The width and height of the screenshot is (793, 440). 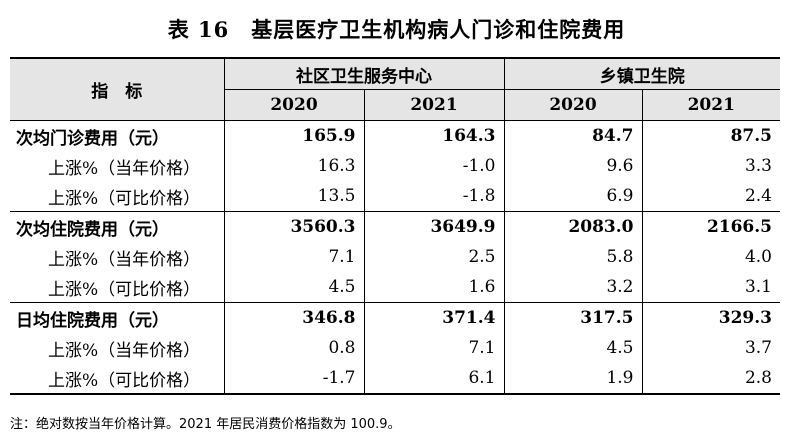 I want to click on value-cell: 87.5, so click(x=710, y=135).